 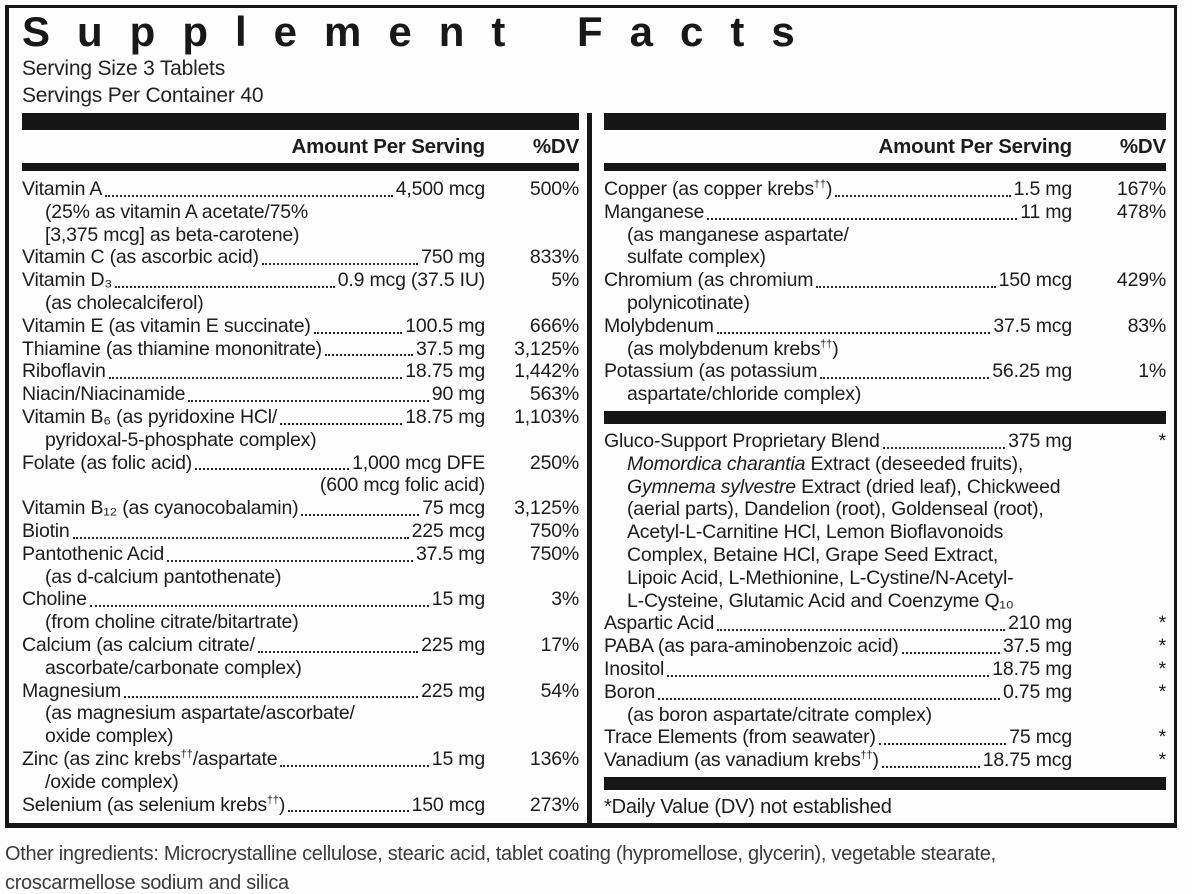 I want to click on nutrient-name: Magnesium, so click(x=71, y=690).